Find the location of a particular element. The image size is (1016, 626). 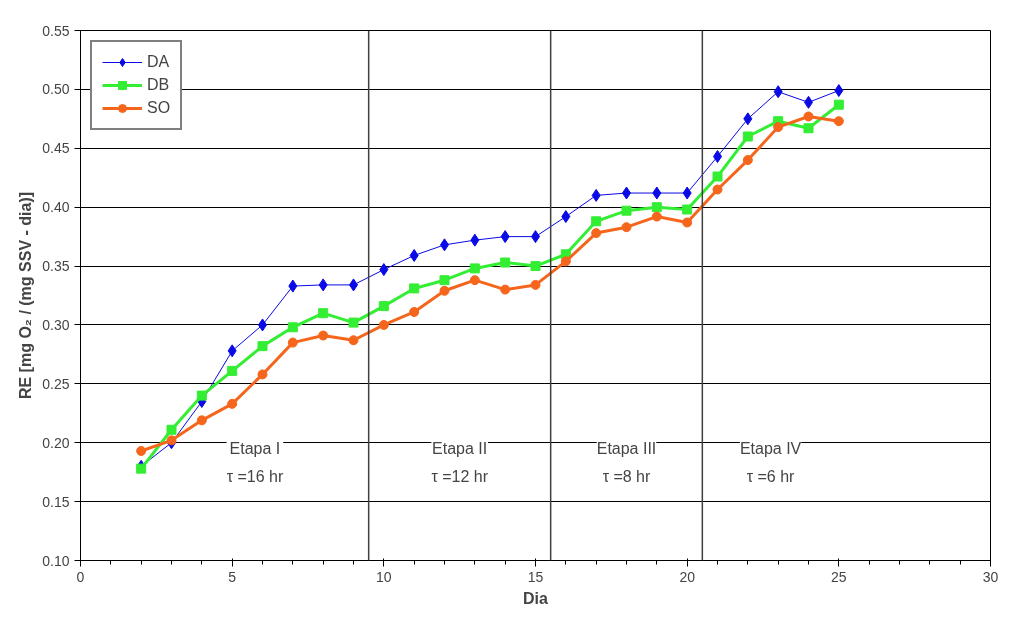

annotation: Etapa II τ =12 hr is located at coordinates (460, 462).